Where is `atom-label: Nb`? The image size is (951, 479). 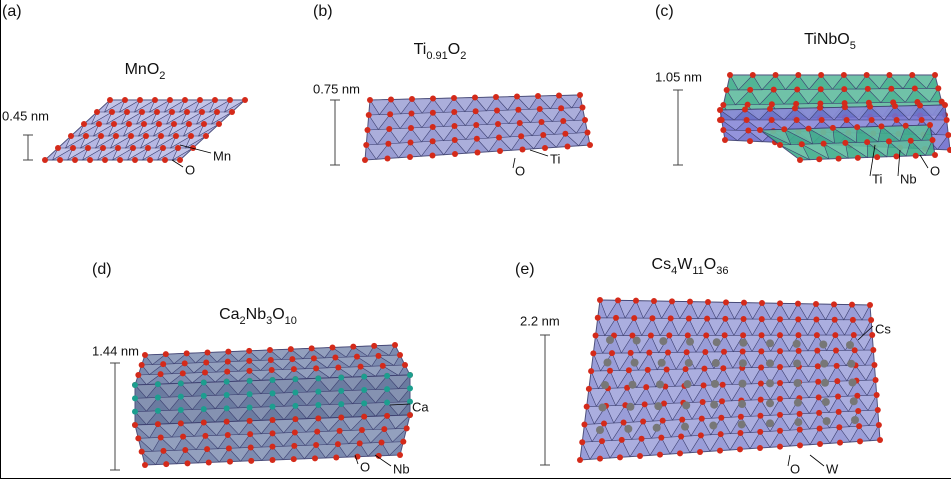 atom-label: Nb is located at coordinates (401, 468).